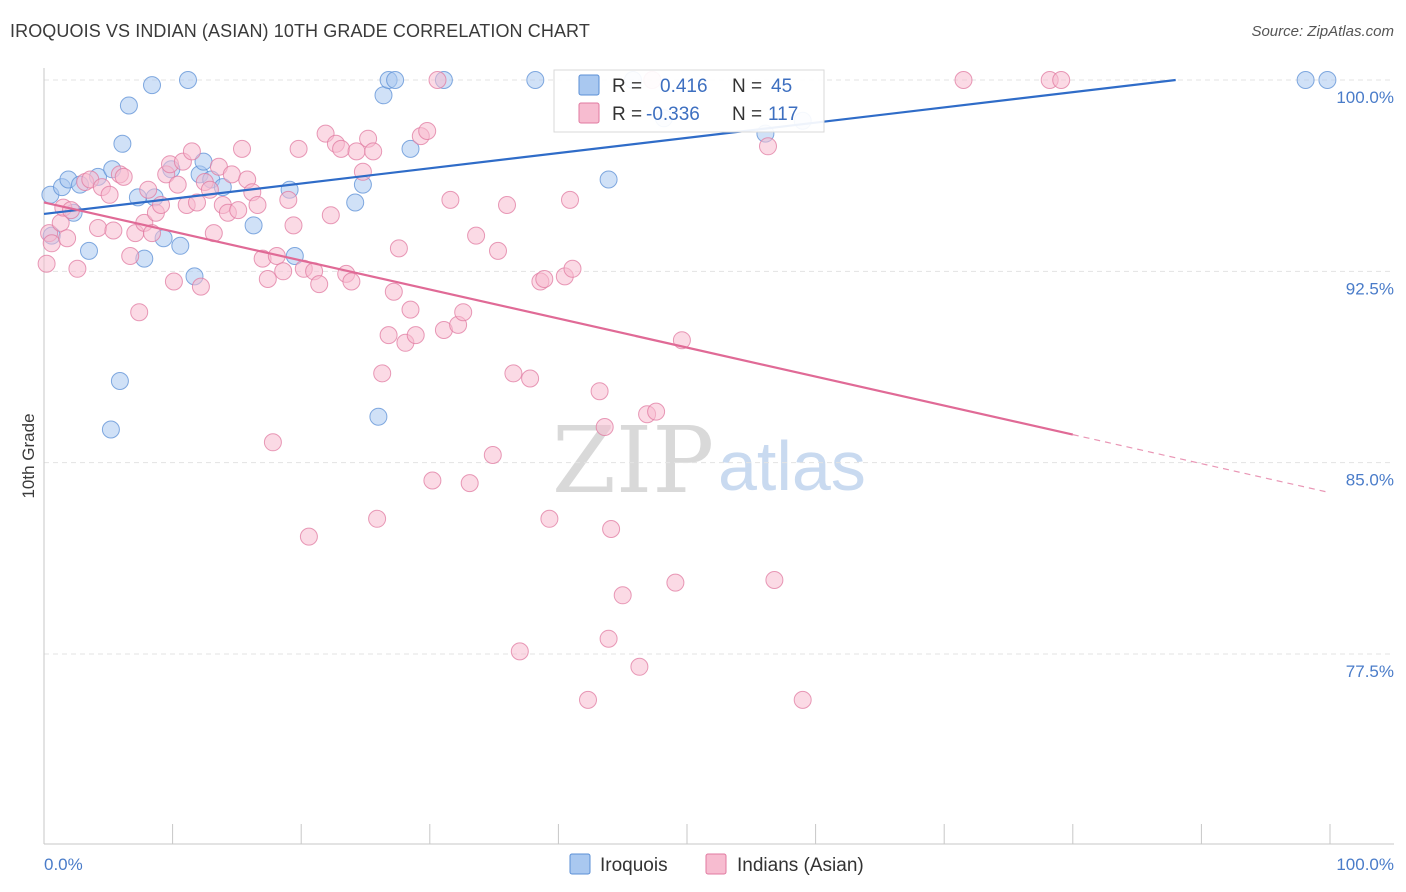 This screenshot has height=892, width=1406. I want to click on legend-r-value-indians-asian: -0.336, so click(673, 114).